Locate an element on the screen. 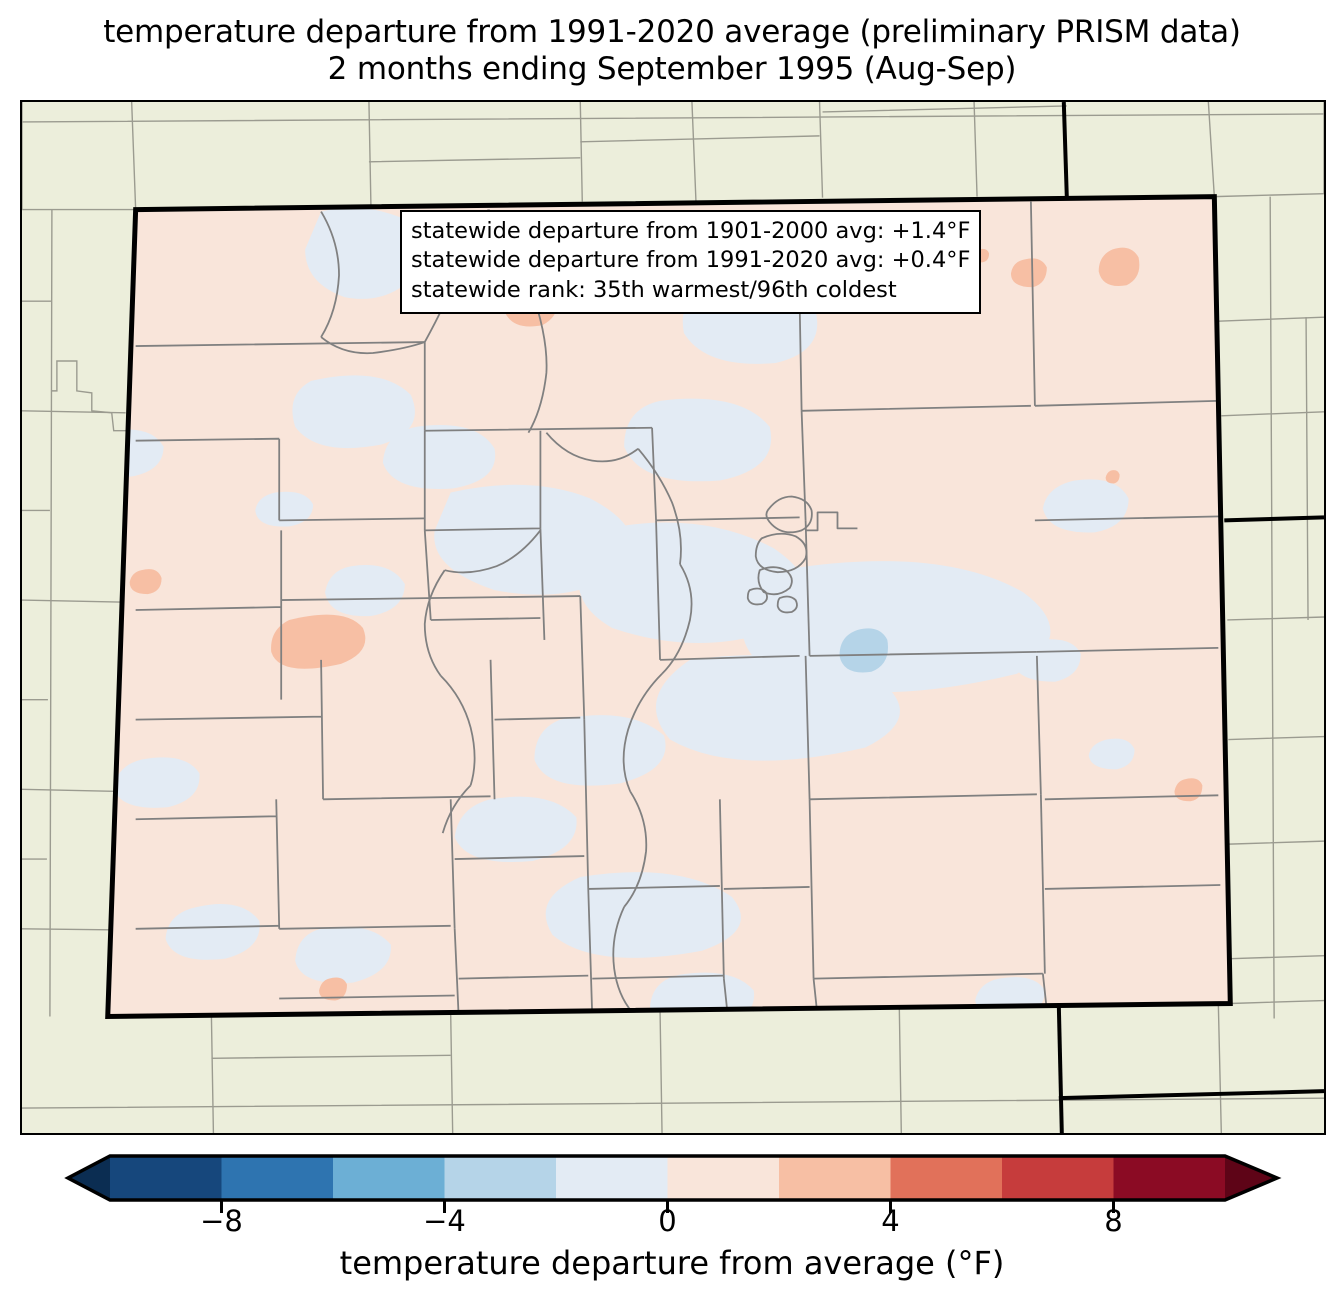  colorbar-ticks is located at coordinates (667, 1206).